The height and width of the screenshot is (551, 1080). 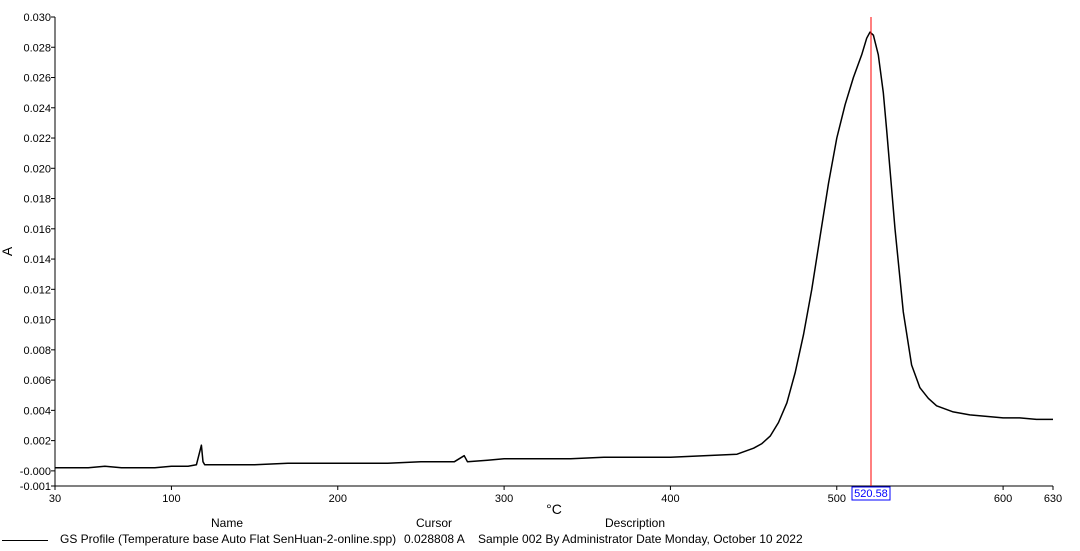 I want to click on x-tick-label: 30, so click(x=55, y=499).